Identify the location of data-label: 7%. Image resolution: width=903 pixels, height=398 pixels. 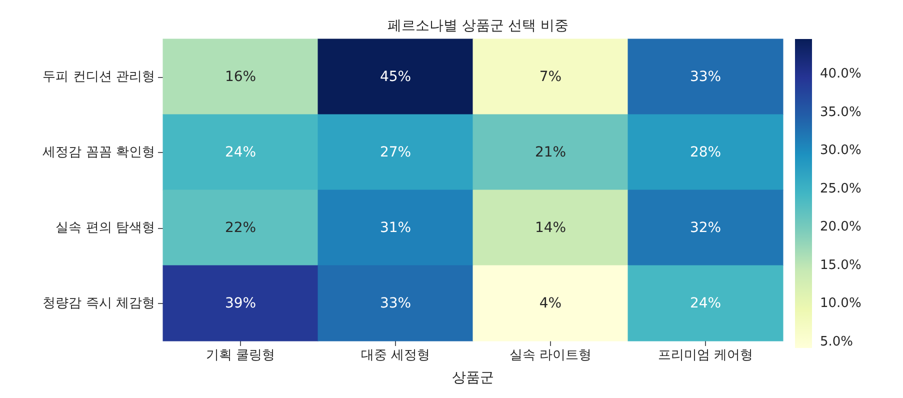
(550, 76).